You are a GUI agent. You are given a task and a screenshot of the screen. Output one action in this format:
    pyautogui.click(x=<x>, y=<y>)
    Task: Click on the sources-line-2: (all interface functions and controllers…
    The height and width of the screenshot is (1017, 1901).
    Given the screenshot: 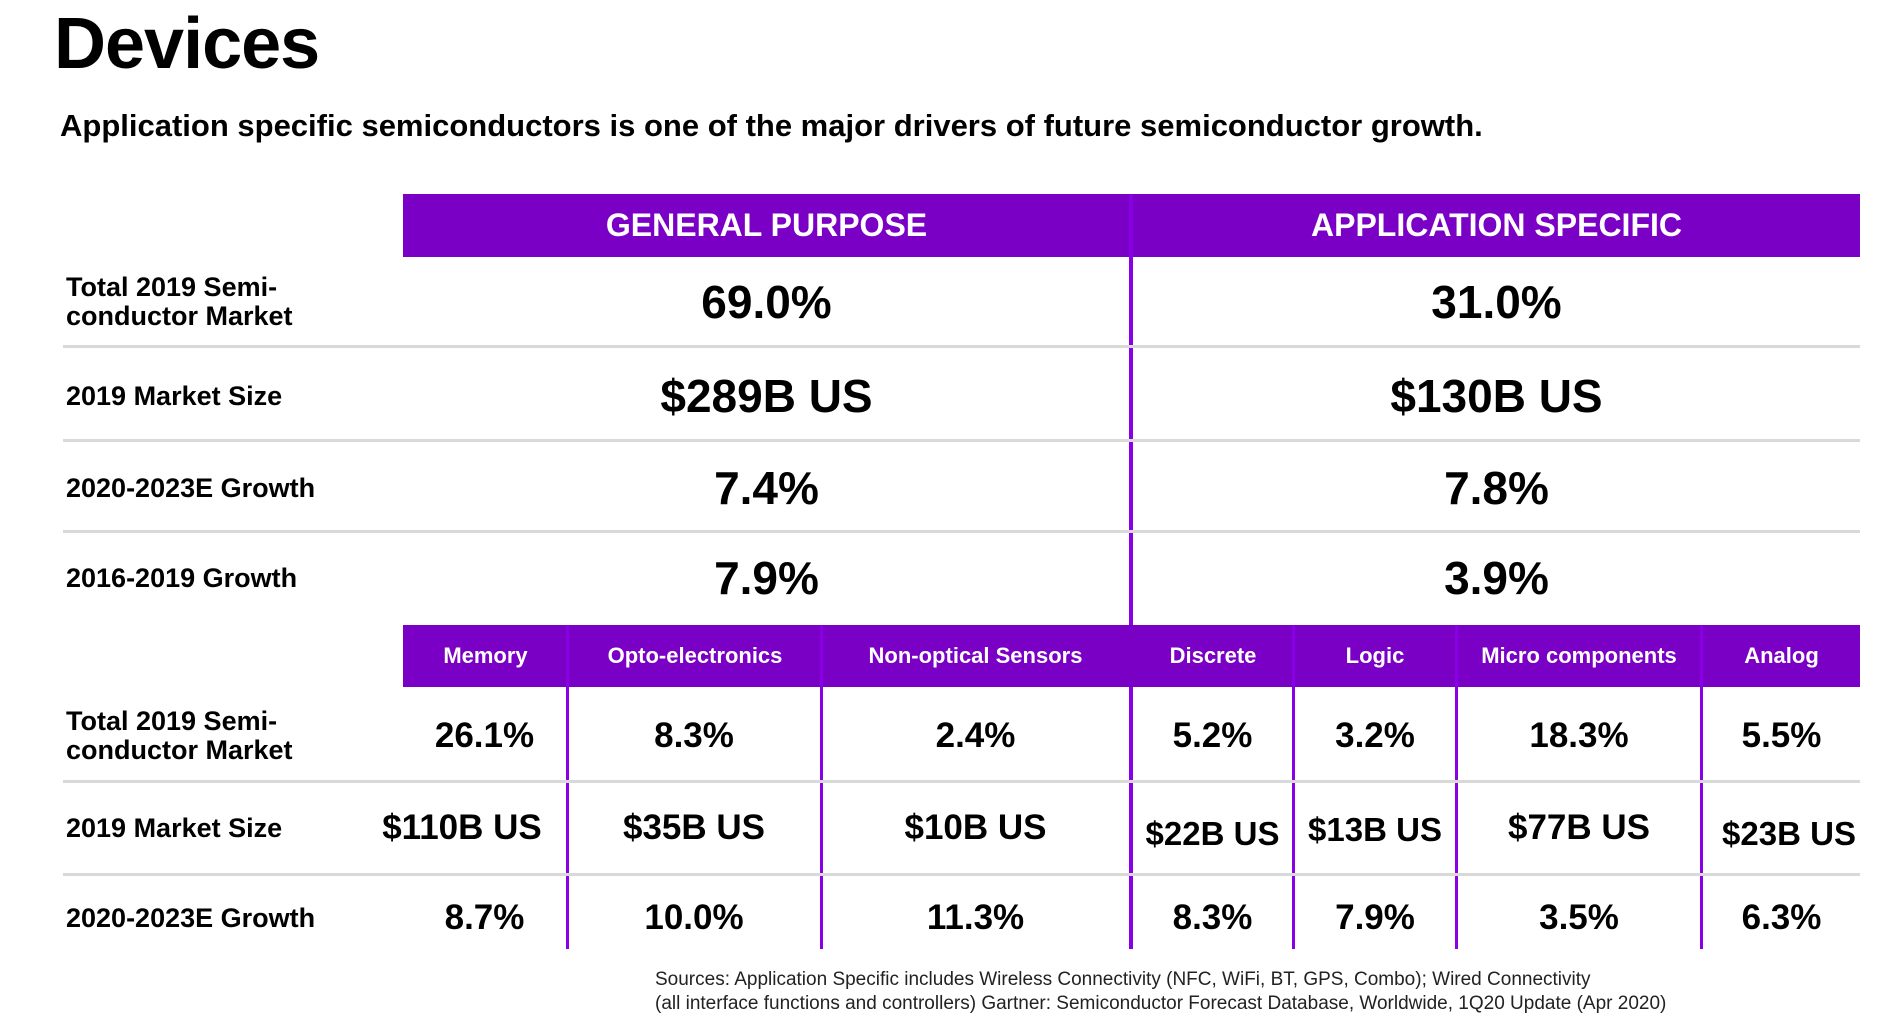 What is the action you would take?
    pyautogui.click(x=1161, y=1003)
    